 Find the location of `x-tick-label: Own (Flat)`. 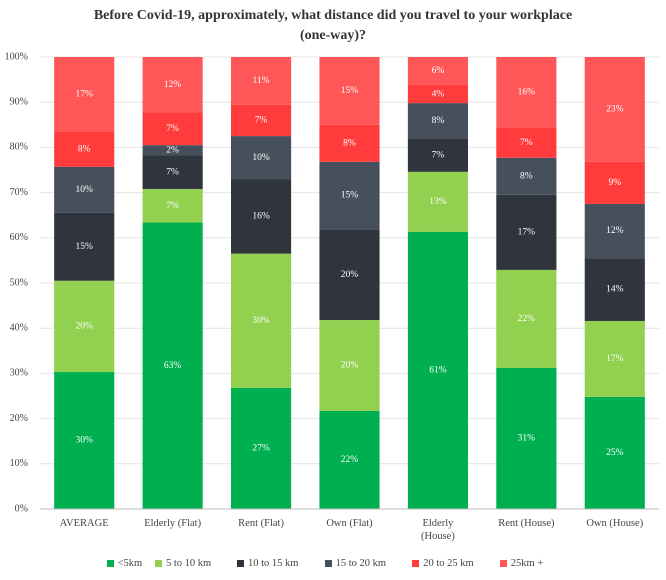

x-tick-label: Own (Flat) is located at coordinates (349, 523).